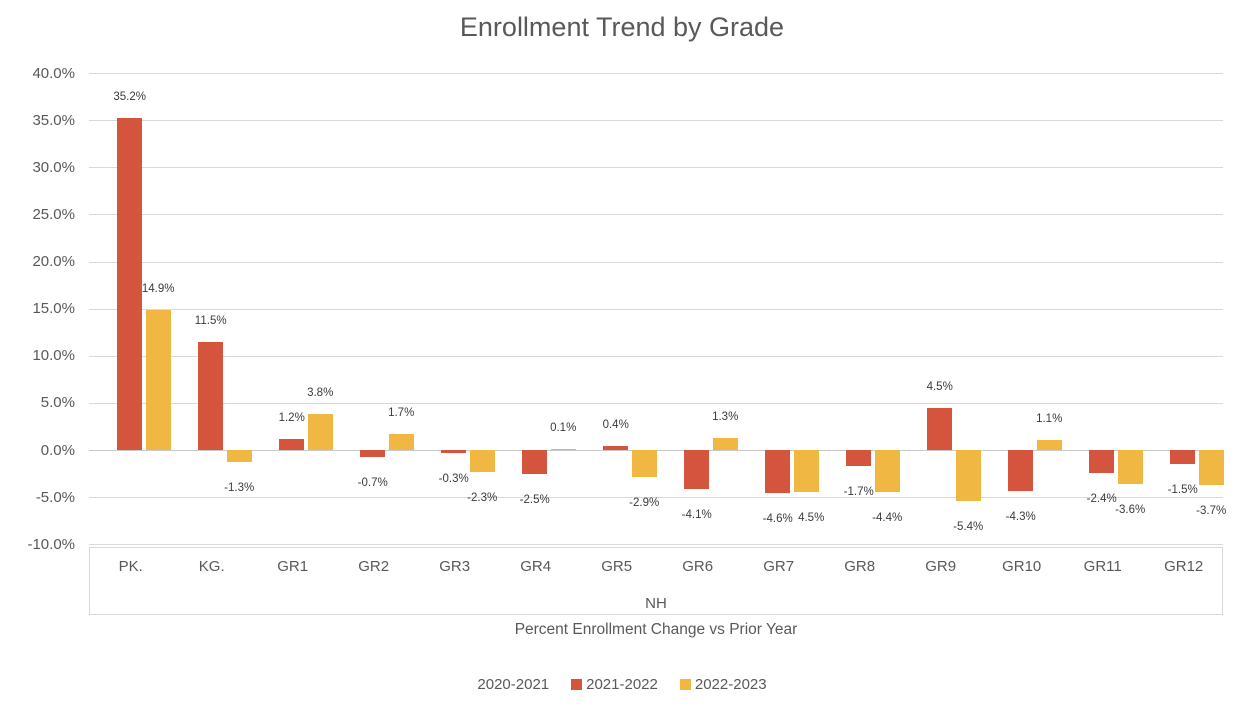 The image size is (1244, 718). I want to click on data-label-2021-2022-GR2: -0.7%, so click(372, 482).